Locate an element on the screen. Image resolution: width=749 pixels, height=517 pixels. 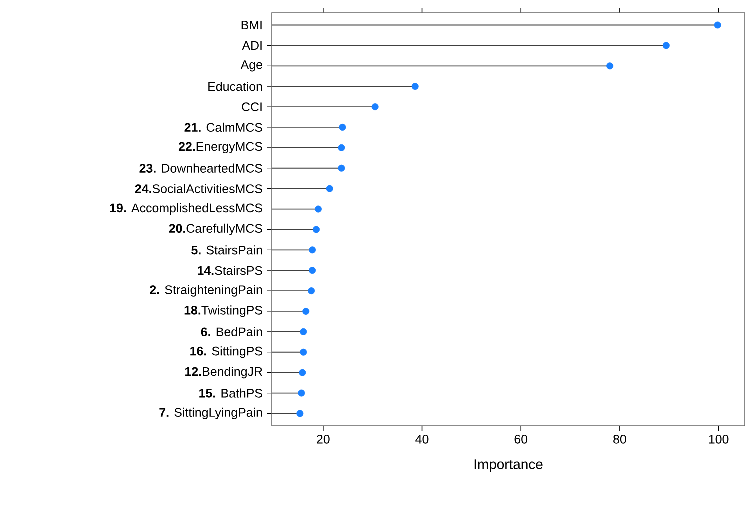
y-tick-label: 23. DownheartedMCS is located at coordinates (201, 168).